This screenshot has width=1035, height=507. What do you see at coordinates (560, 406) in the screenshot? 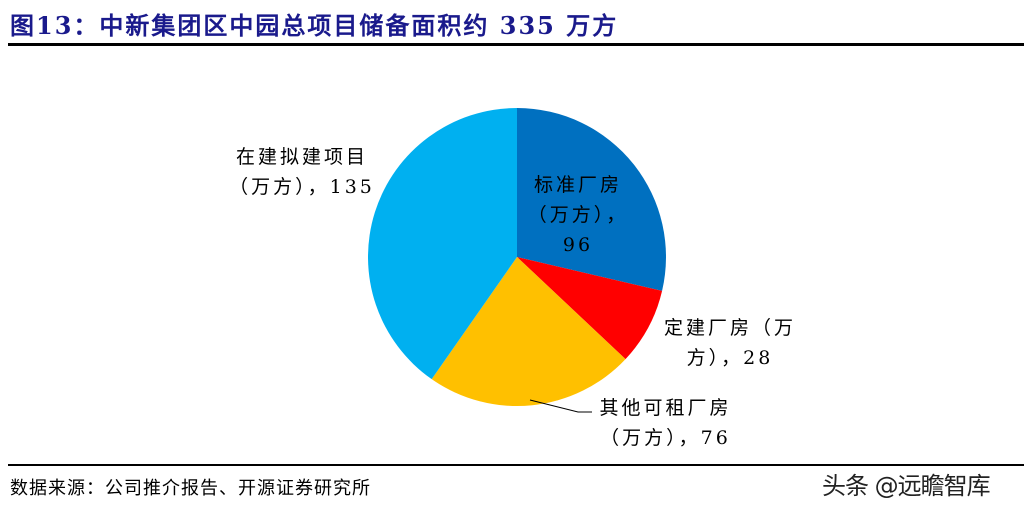
I see `leader-line-rental` at bounding box center [560, 406].